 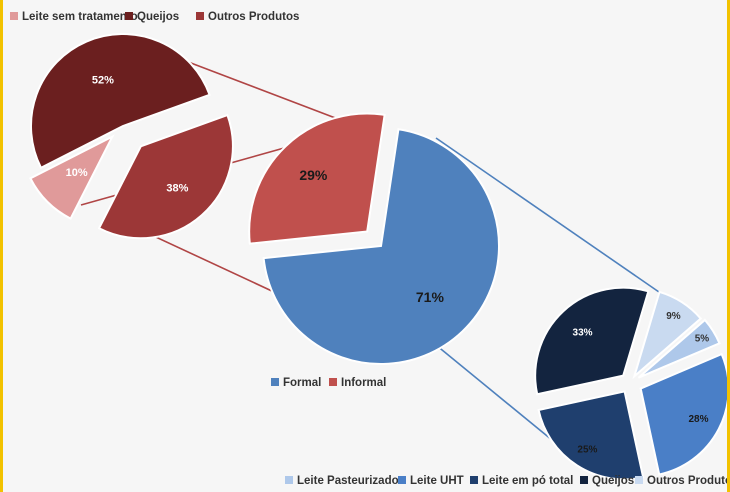 I want to click on legend-bottom-label-queijos: Queijos, so click(x=613, y=481).